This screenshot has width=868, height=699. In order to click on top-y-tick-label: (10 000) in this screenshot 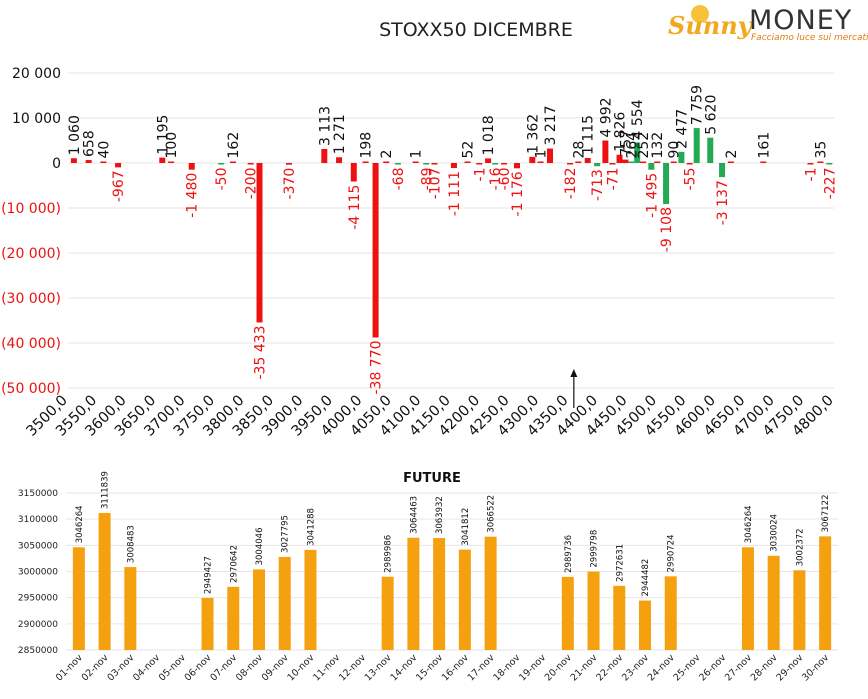, I will do `click(31, 209)`.